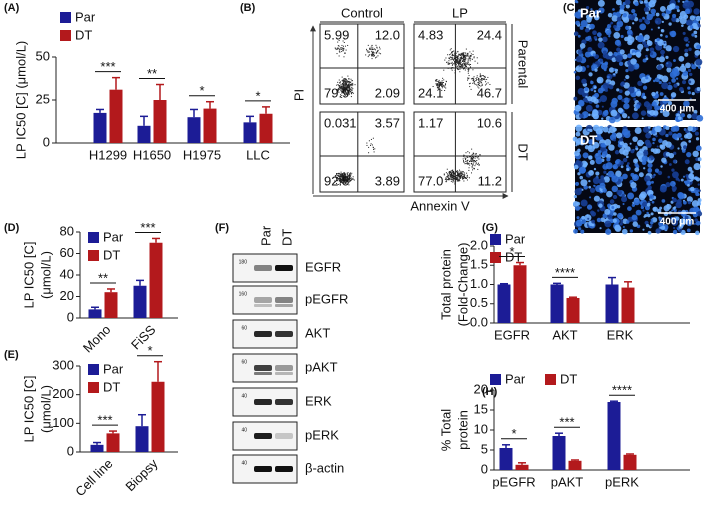 Image resolution: width=709 pixels, height=517 pixels. I want to click on plot-frame, so click(460, 152).